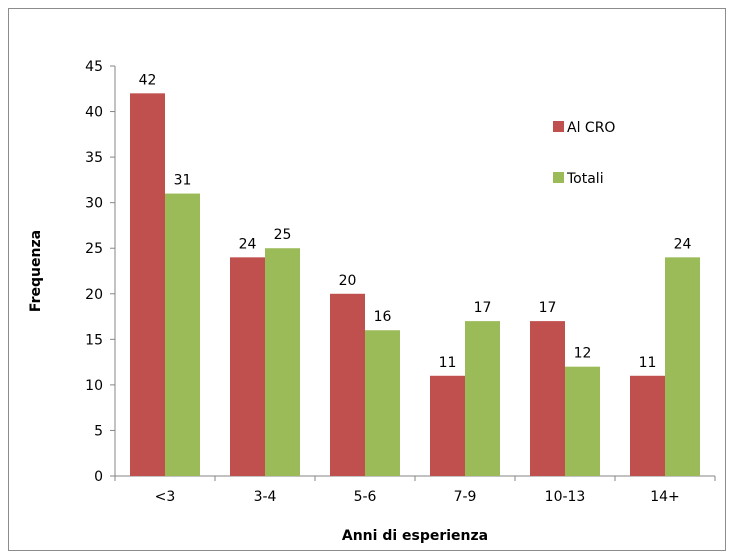 This screenshot has height=559, width=736. I want to click on x-tick-label: 3-4, so click(265, 497).